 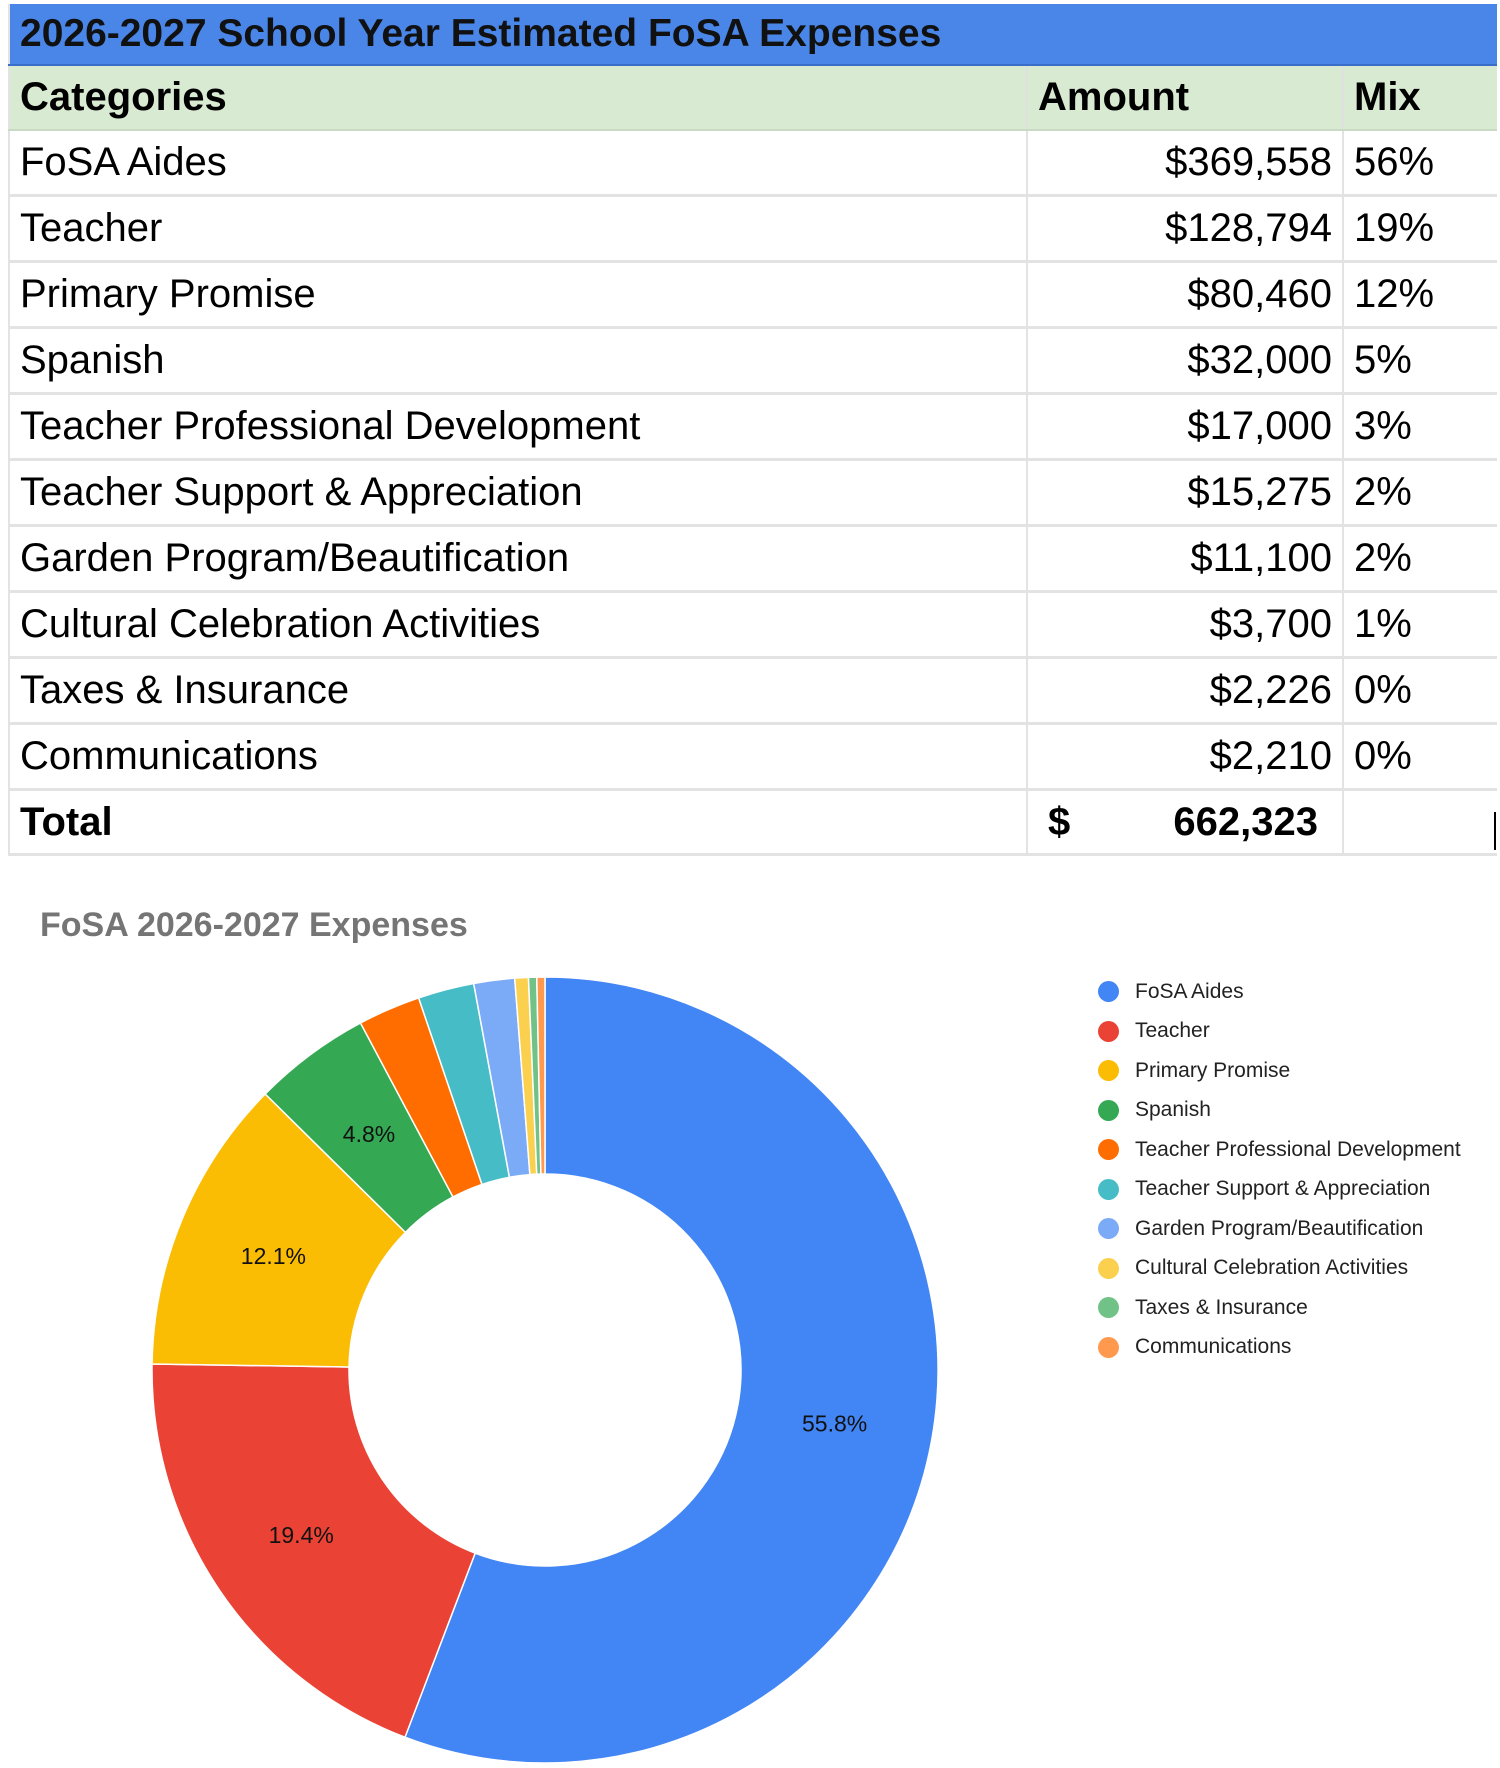 What do you see at coordinates (1185, 427) in the screenshot?
I see `amount-cell: $17,000` at bounding box center [1185, 427].